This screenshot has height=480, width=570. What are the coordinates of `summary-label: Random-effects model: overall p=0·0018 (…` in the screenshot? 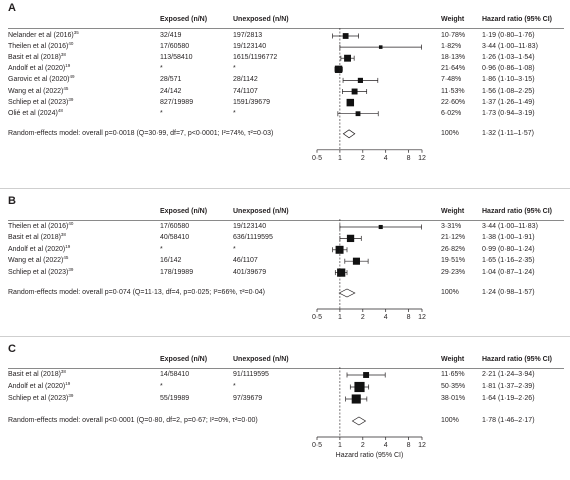 It's located at (141, 133).